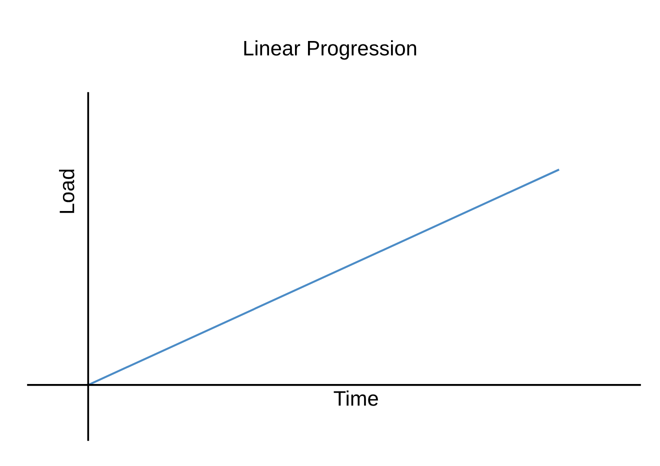 This screenshot has height=466, width=660. Describe the element at coordinates (330, 50) in the screenshot. I see `chart-title: Linear Progression` at that location.